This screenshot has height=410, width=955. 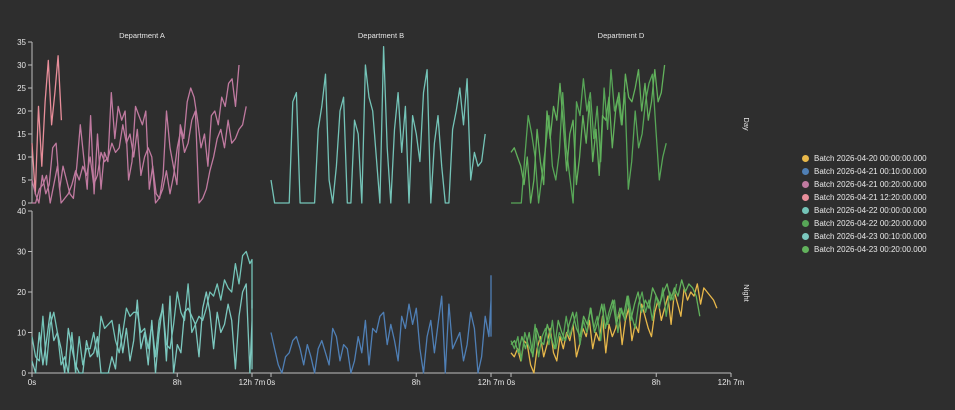 I want to click on legend-label: Batch 2026-04-21 00:20:00.000, so click(x=870, y=184).